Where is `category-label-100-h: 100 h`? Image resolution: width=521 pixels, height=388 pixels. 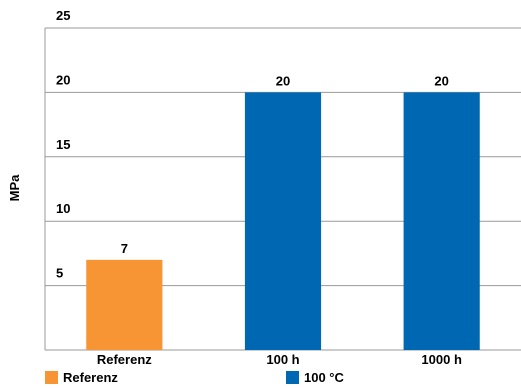
category-label-100-h: 100 h is located at coordinates (282, 359).